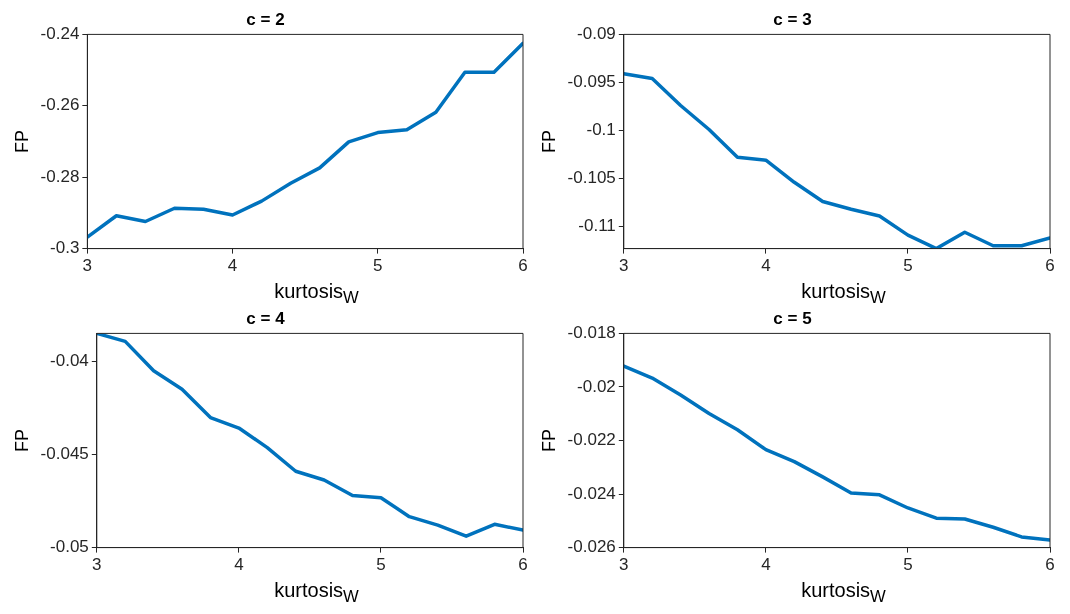 The width and height of the screenshot is (1070, 614). Describe the element at coordinates (65, 248) in the screenshot. I see `y-tick-label: -0.3` at that location.